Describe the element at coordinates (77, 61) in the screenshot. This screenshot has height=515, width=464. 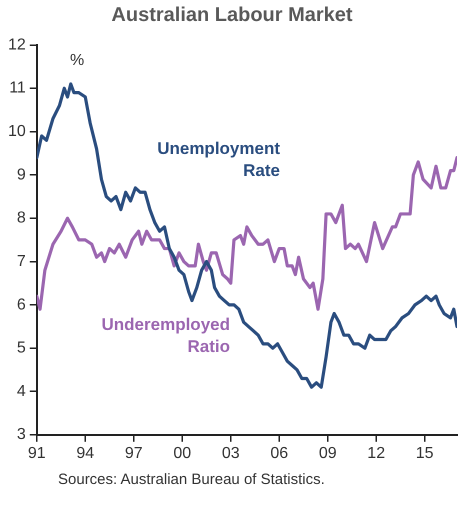
I see `y-axis-title: %` at that location.